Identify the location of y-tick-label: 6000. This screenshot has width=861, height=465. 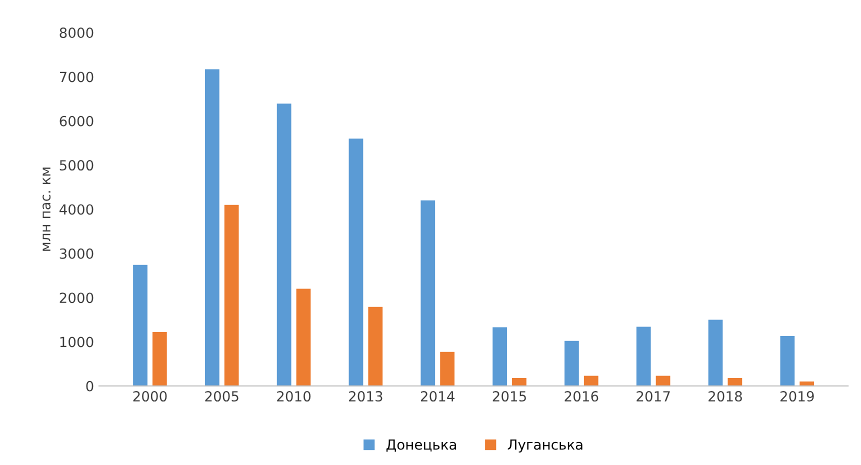
(77, 121).